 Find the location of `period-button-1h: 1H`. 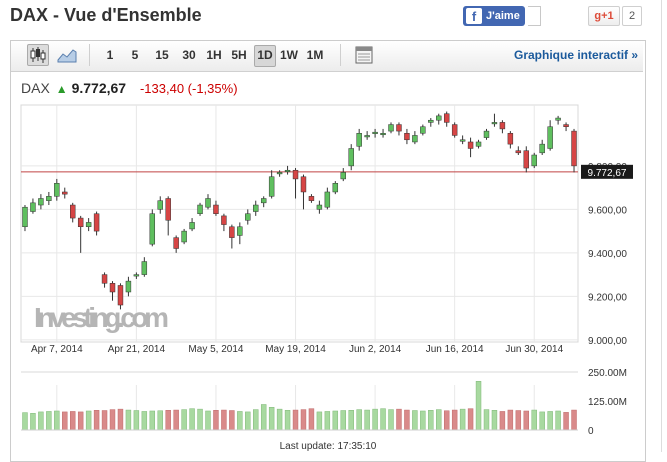

period-button-1h: 1H is located at coordinates (214, 55).